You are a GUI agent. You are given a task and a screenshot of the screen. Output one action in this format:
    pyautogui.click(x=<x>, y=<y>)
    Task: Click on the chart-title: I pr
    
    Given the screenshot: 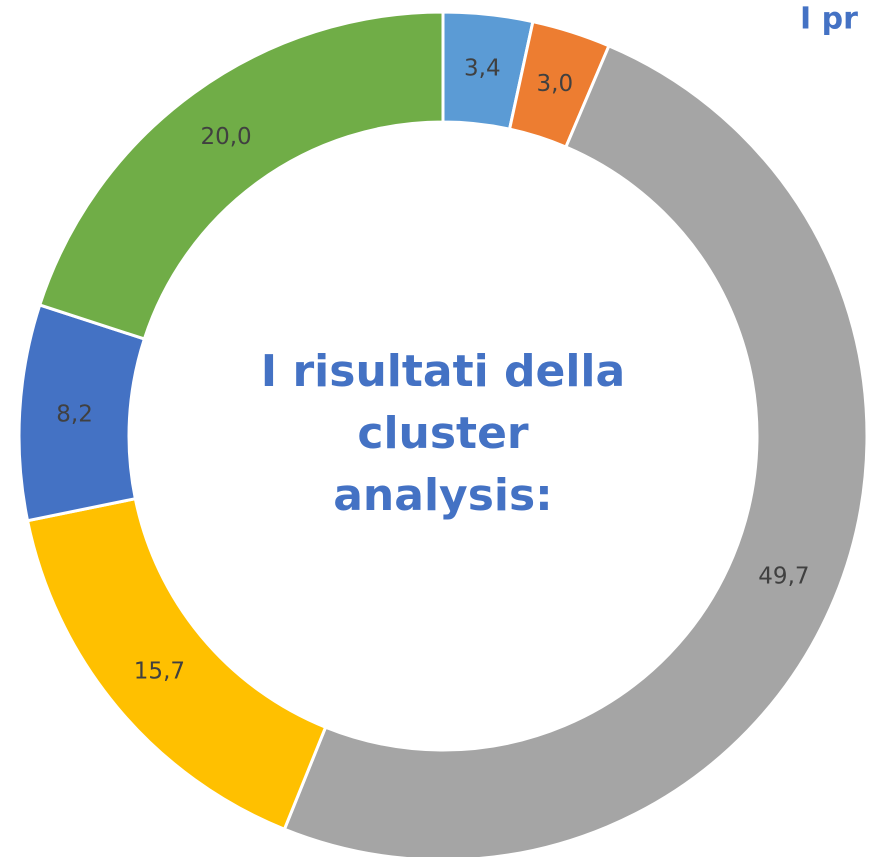 What is the action you would take?
    pyautogui.click(x=829, y=19)
    